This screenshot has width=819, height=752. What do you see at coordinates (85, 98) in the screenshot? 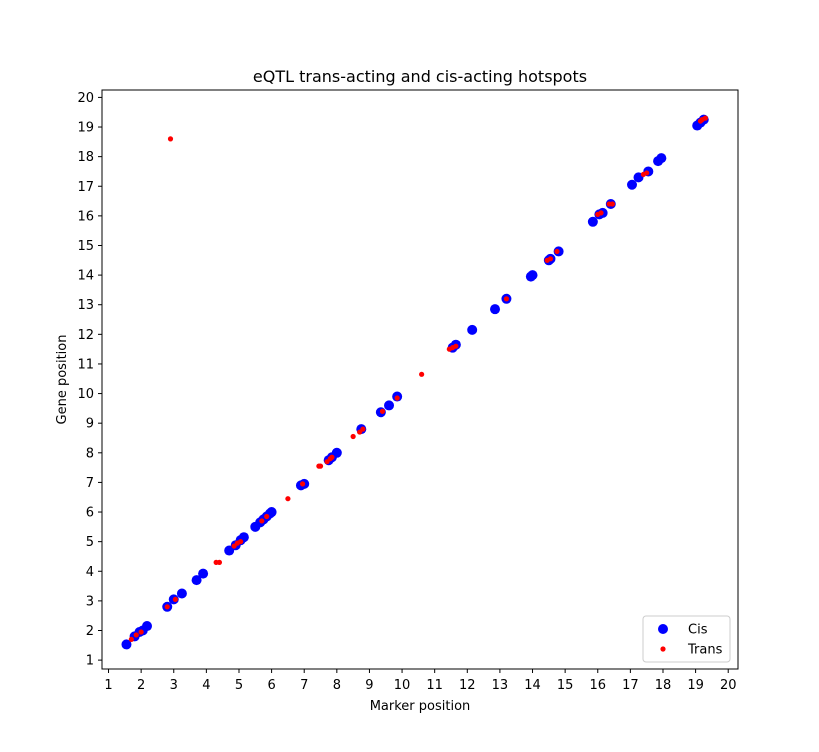
I see `y-tick-label: 20` at bounding box center [85, 98].